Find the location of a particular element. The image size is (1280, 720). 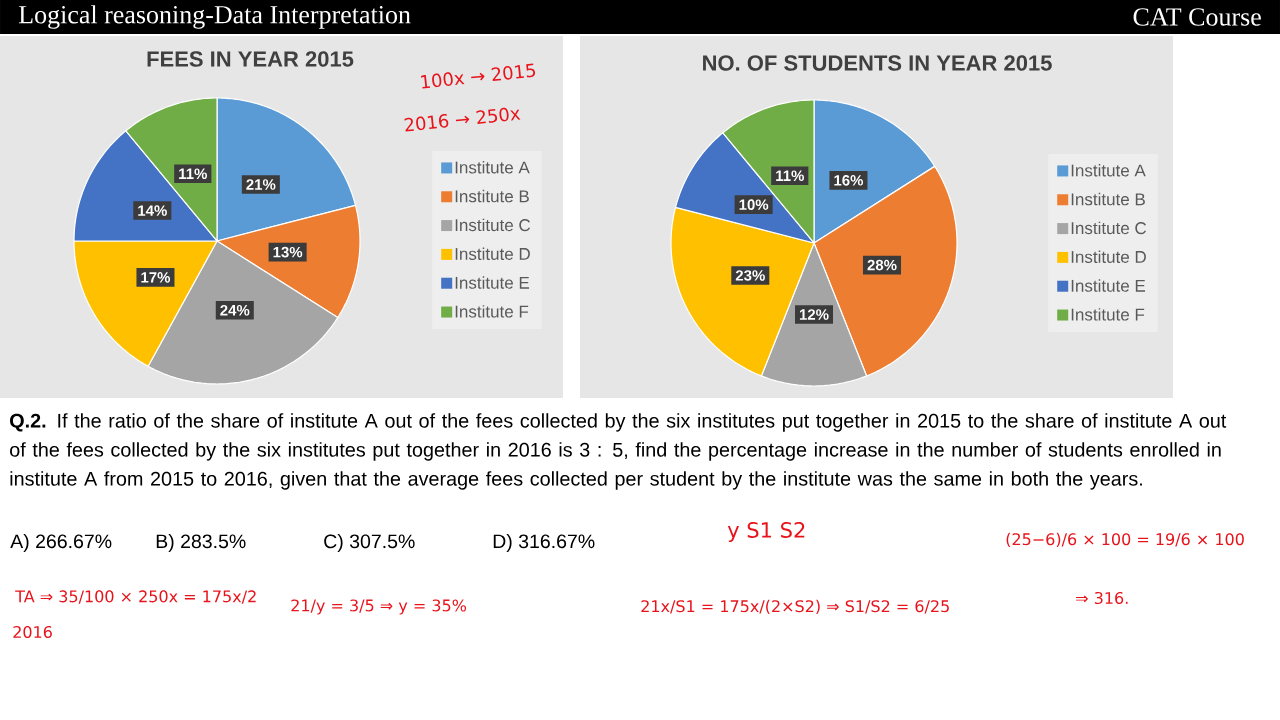

chart-title: NO. OF STUDENTS IN YEAR 2015 is located at coordinates (877, 63).